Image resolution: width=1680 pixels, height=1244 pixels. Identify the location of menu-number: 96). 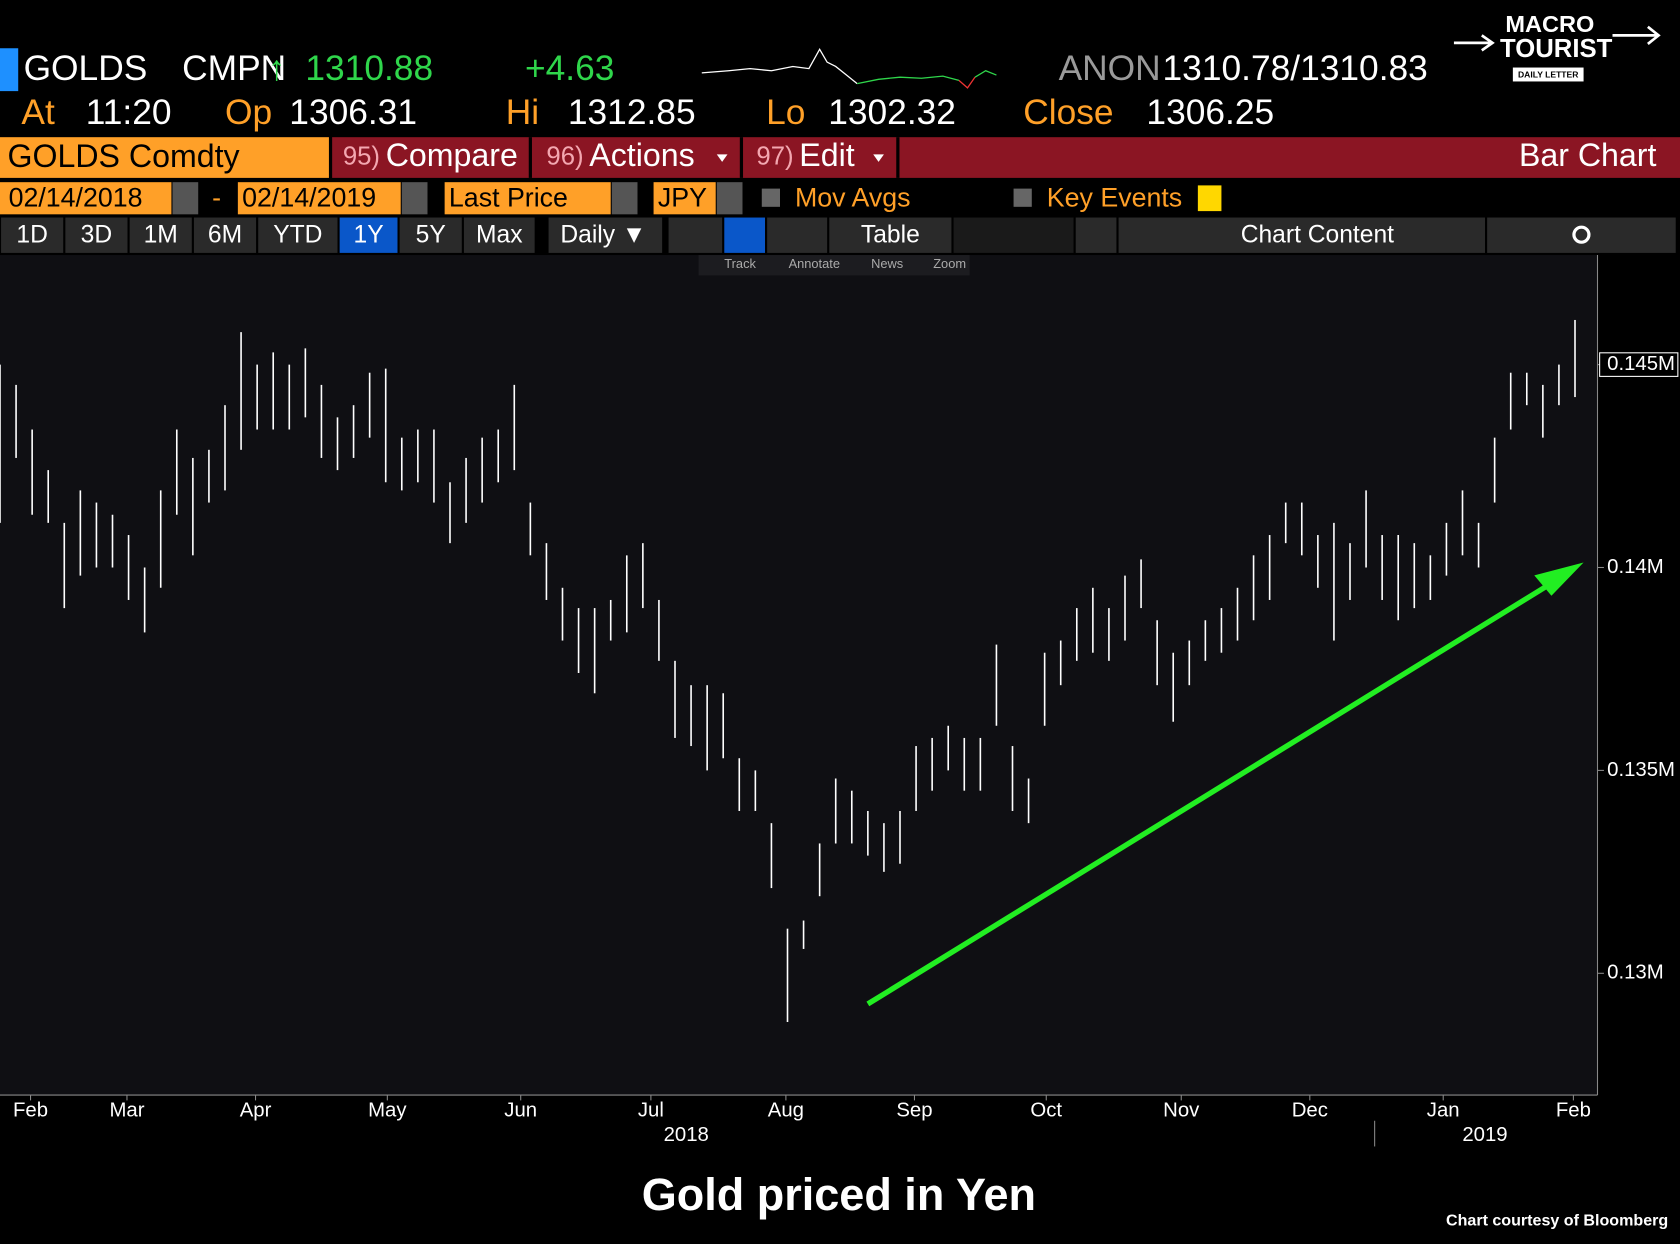
(564, 156).